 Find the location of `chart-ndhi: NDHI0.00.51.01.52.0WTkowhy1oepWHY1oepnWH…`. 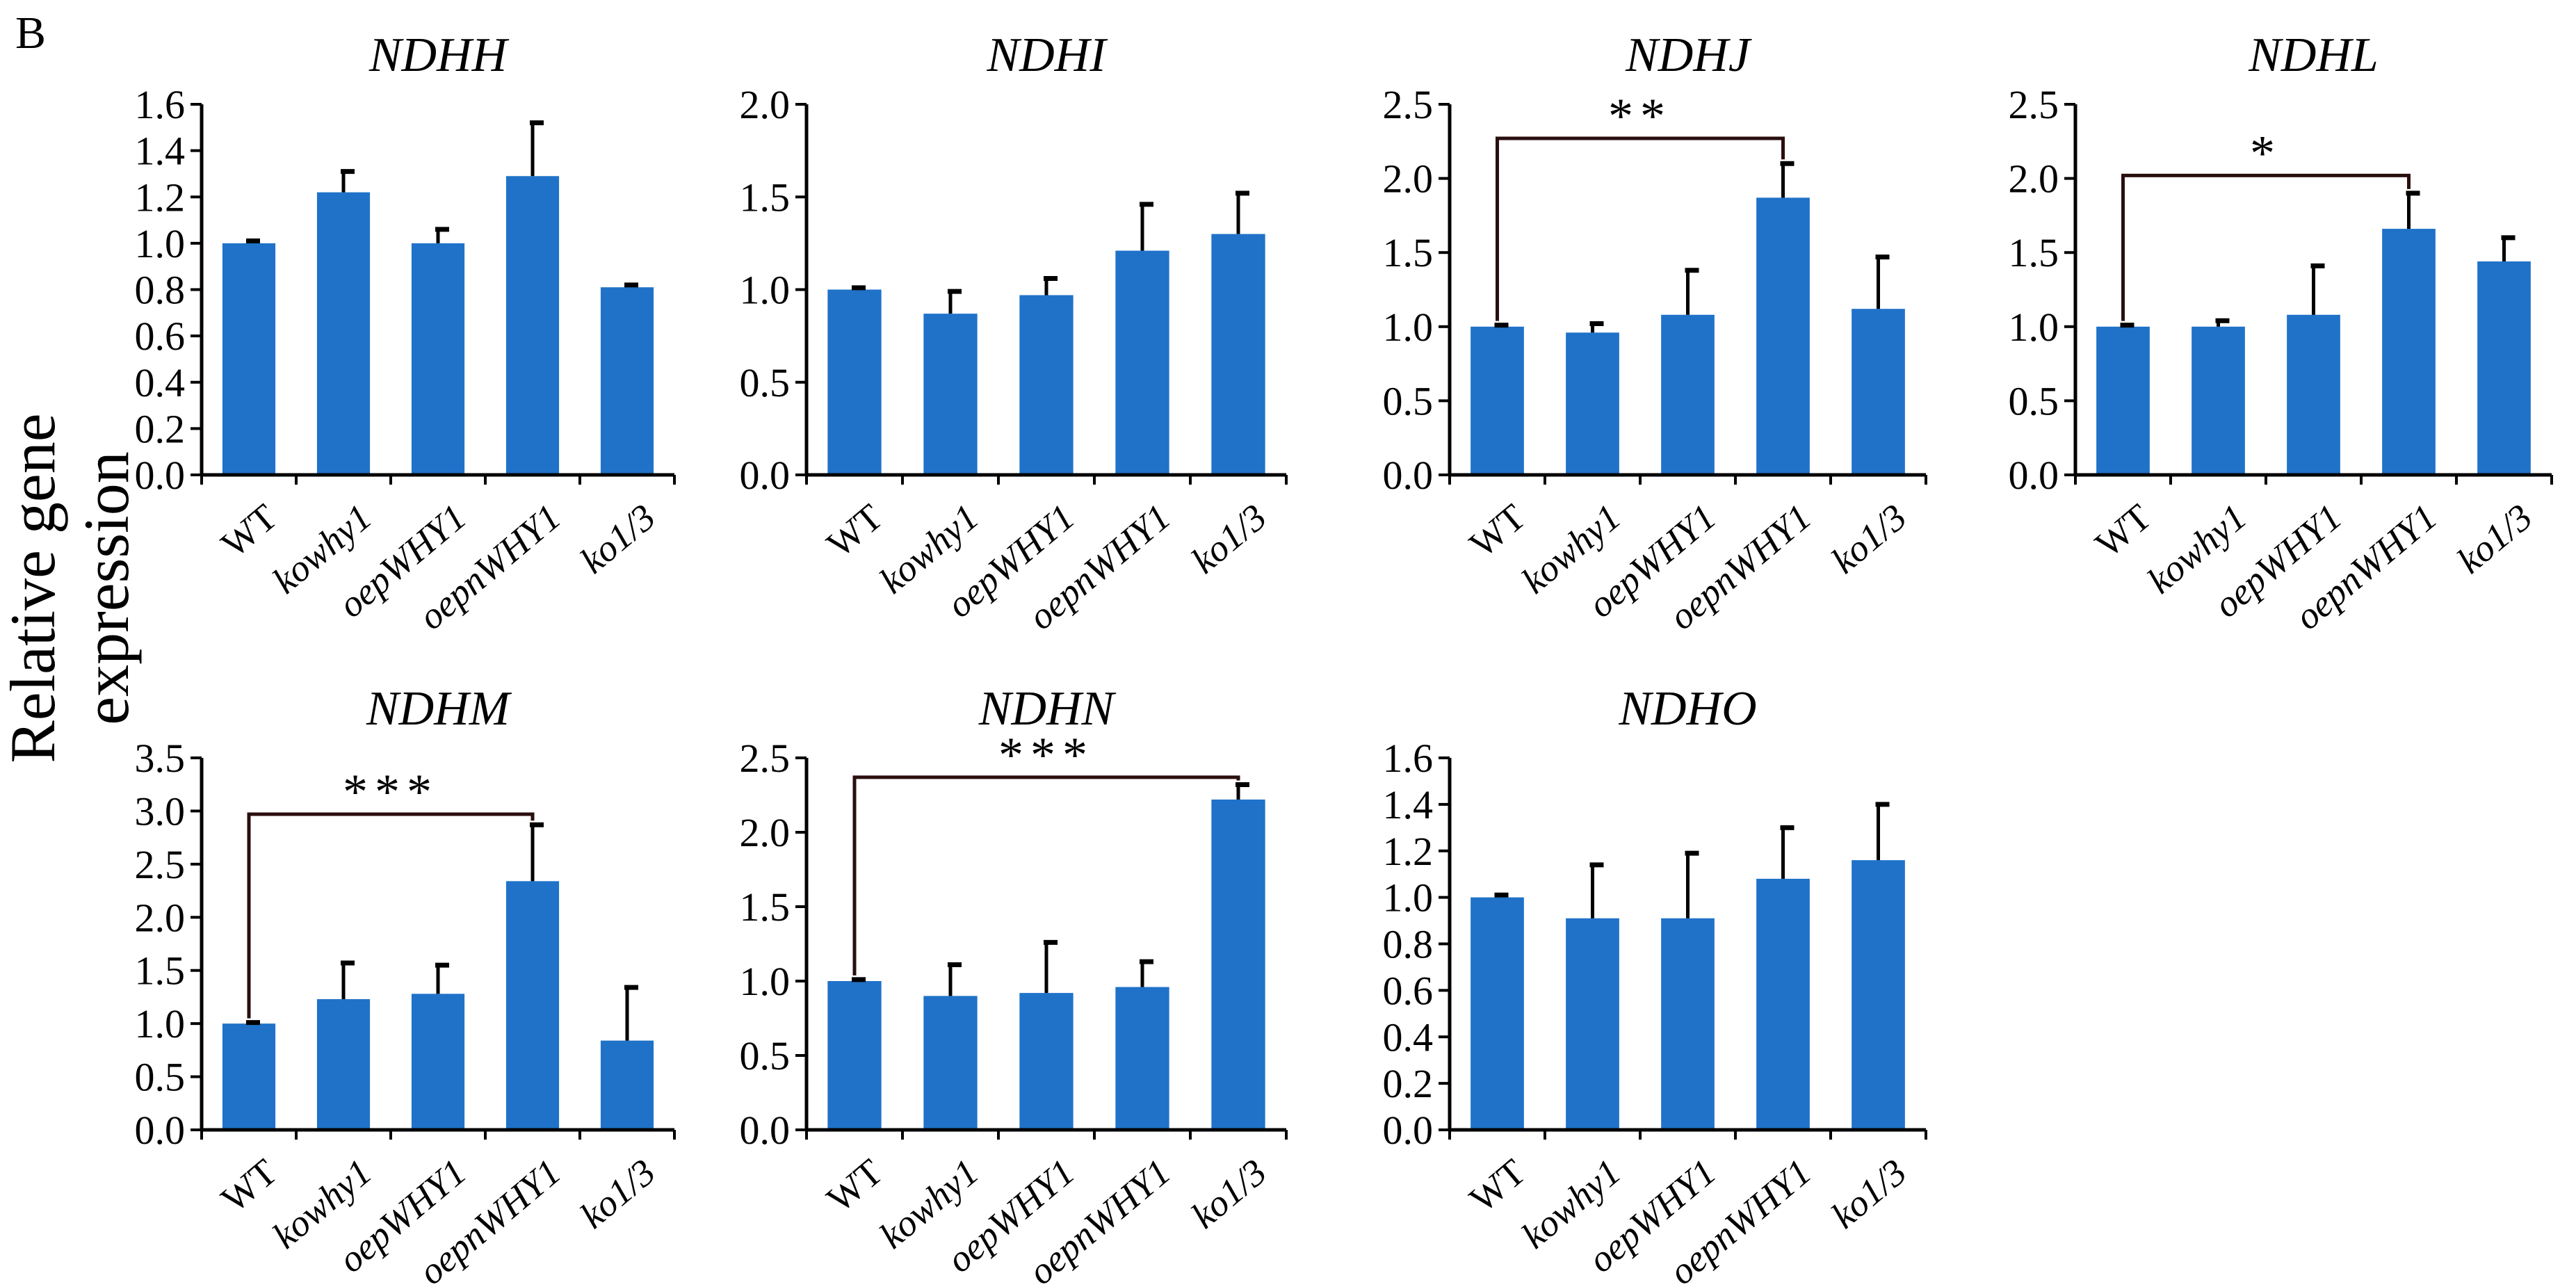

chart-ndhi: NDHI0.00.51.01.52.0WTkowhy1oepWHY1oepnWH… is located at coordinates (1014, 333).